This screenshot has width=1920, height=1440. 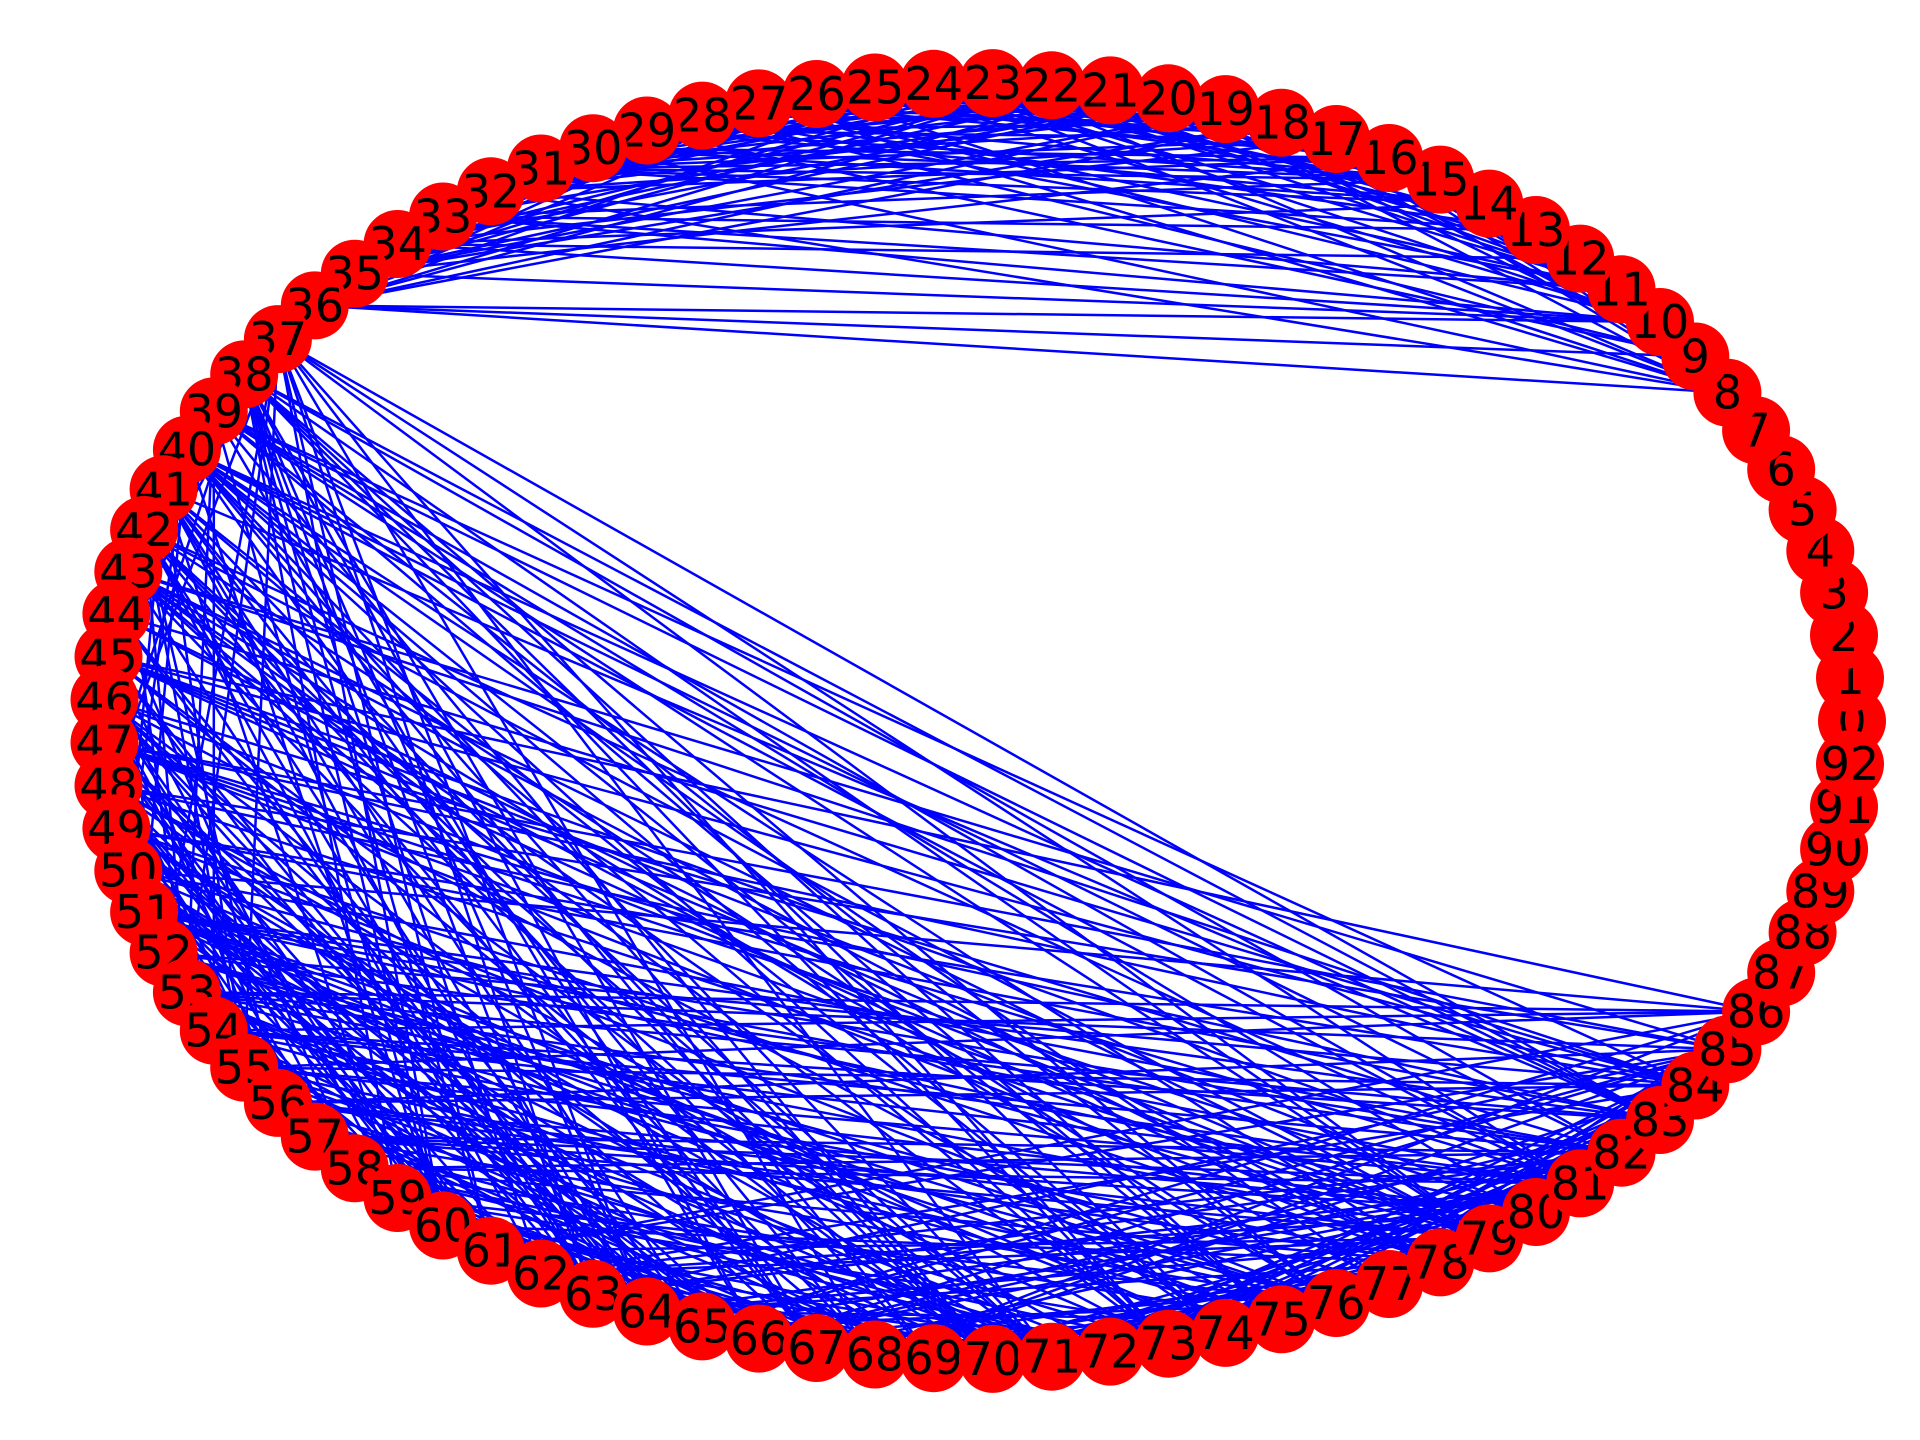 I want to click on graph-node-75: 75, so click(x=1281, y=1319).